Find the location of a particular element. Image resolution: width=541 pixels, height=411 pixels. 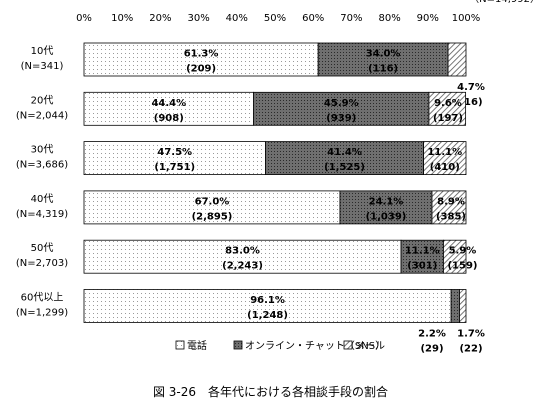

data-label-count: (1,751) is located at coordinates (174, 167).